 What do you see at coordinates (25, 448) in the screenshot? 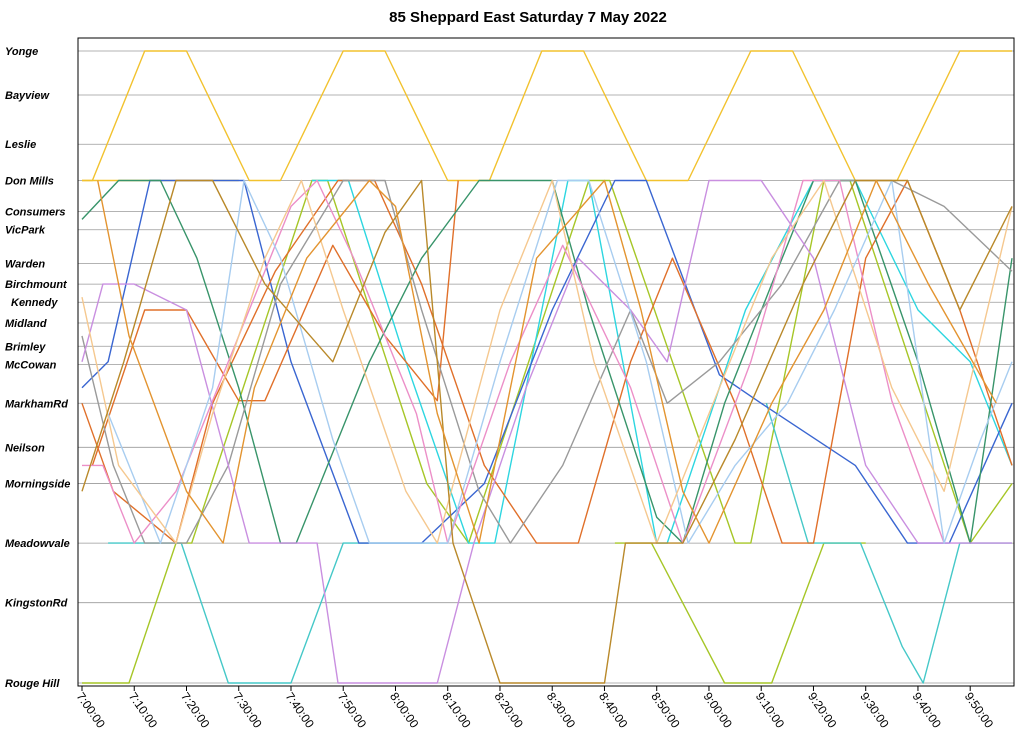
I see `stop-label: Neilson` at bounding box center [25, 448].